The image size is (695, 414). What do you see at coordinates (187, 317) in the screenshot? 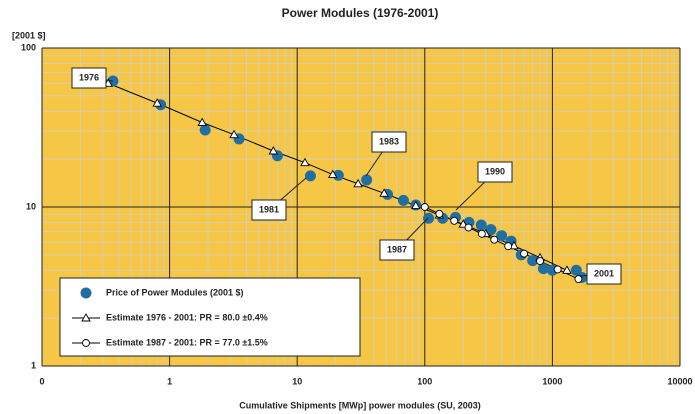
I see `legend-label: Estimate 1976 - 2001: PR = 80.0 ±0.4%` at bounding box center [187, 317].